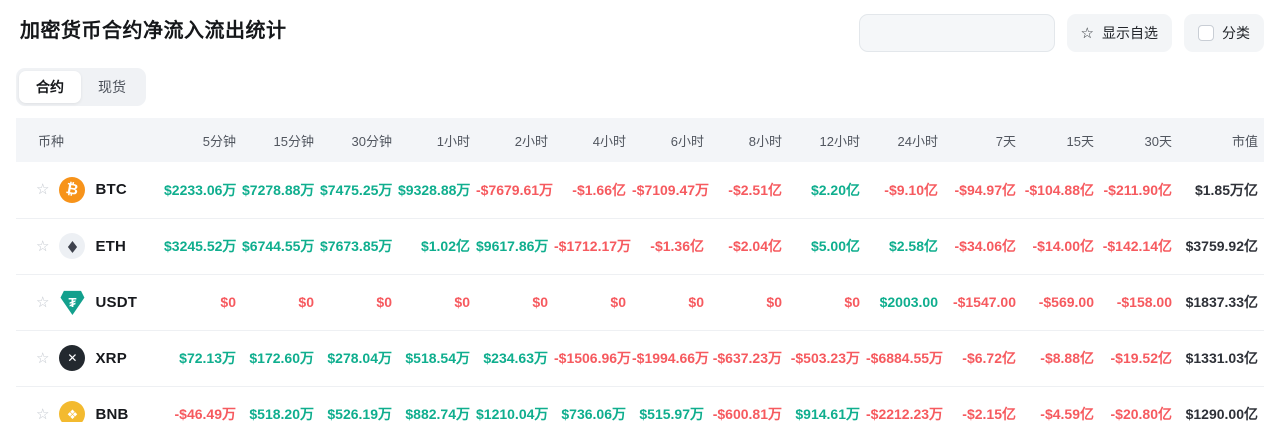 This screenshot has width=1280, height=422. I want to click on flow-value-cell: -$2.04亿, so click(755, 246).